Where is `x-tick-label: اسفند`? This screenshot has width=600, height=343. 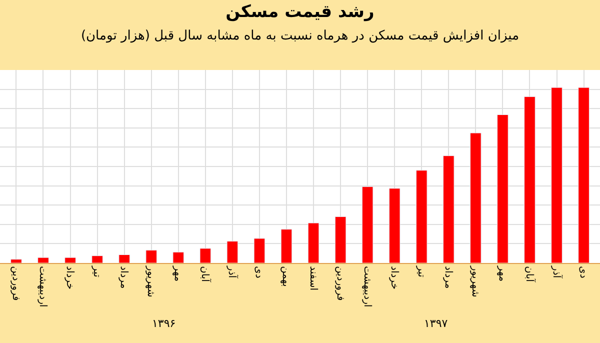 x-tick-label: اسفند is located at coordinates (312, 278).